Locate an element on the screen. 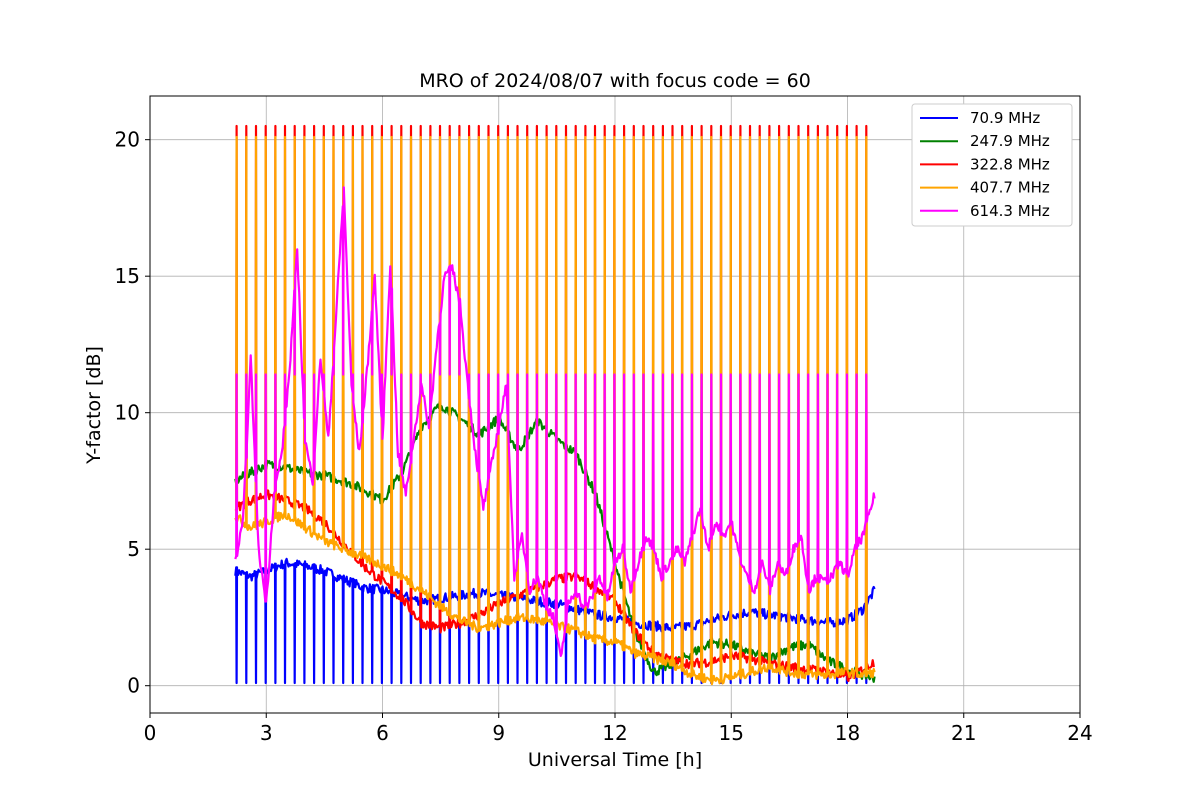 This screenshot has height=804, width=1200. y-tick-label: 15 is located at coordinates (127, 276).